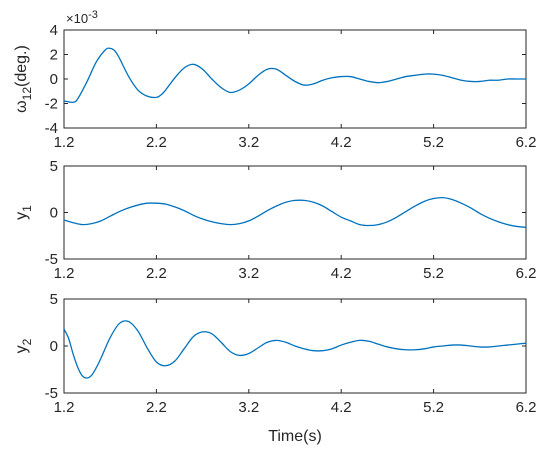 Image resolution: width=550 pixels, height=455 pixels. I want to click on x-axis-label: Time(s), so click(295, 436).